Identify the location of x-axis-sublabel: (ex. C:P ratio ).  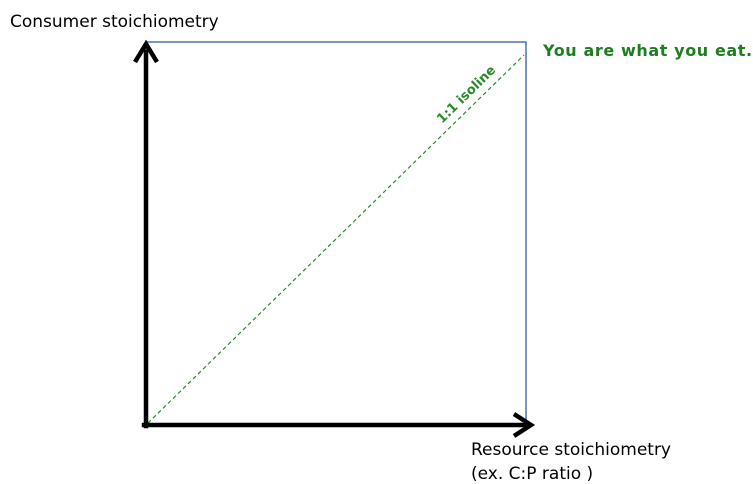
(532, 474).